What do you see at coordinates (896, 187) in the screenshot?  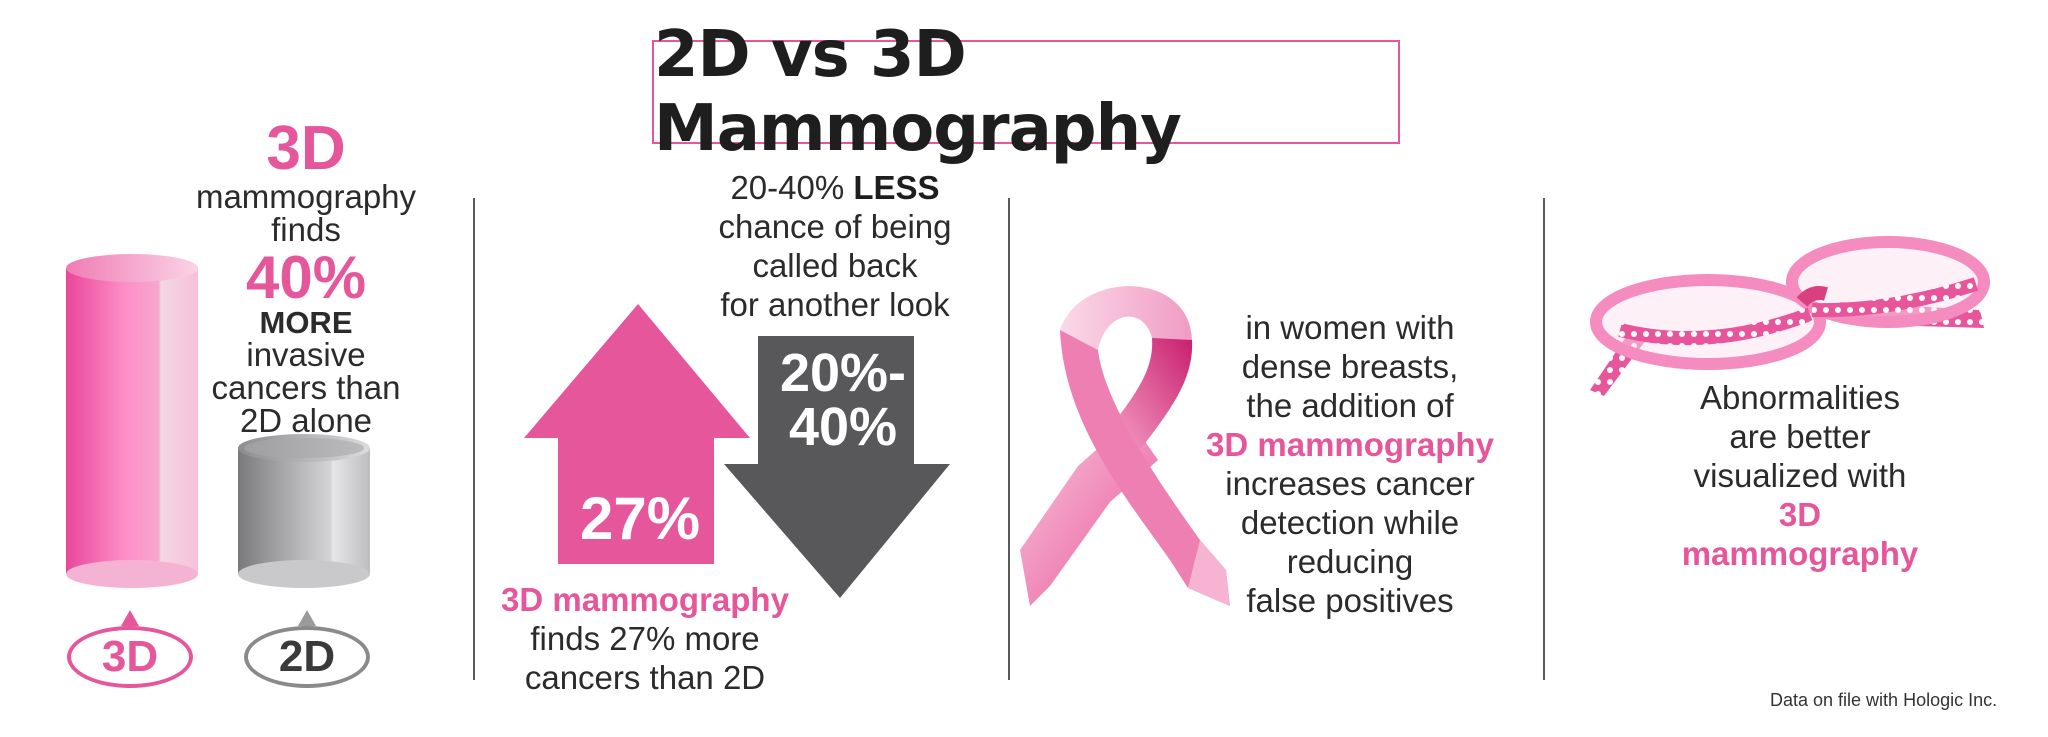 I see `emphasis-less: LESS` at bounding box center [896, 187].